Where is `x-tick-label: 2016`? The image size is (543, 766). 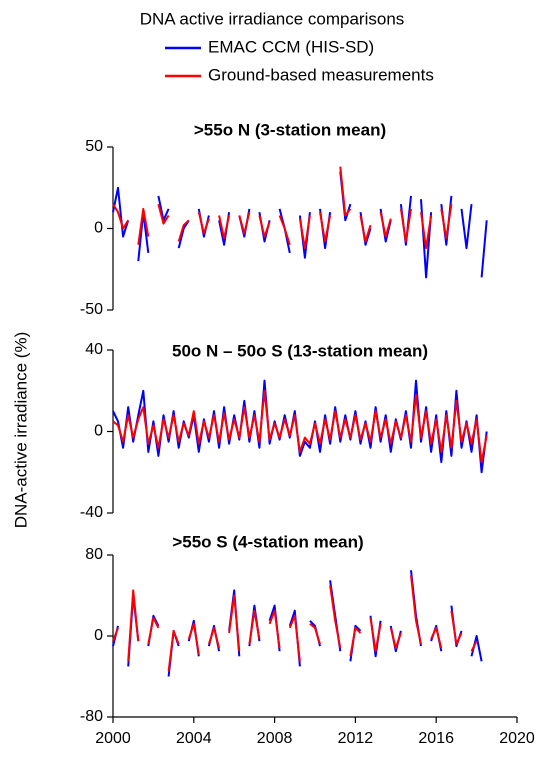 x-tick-label: 2016 is located at coordinates (436, 738).